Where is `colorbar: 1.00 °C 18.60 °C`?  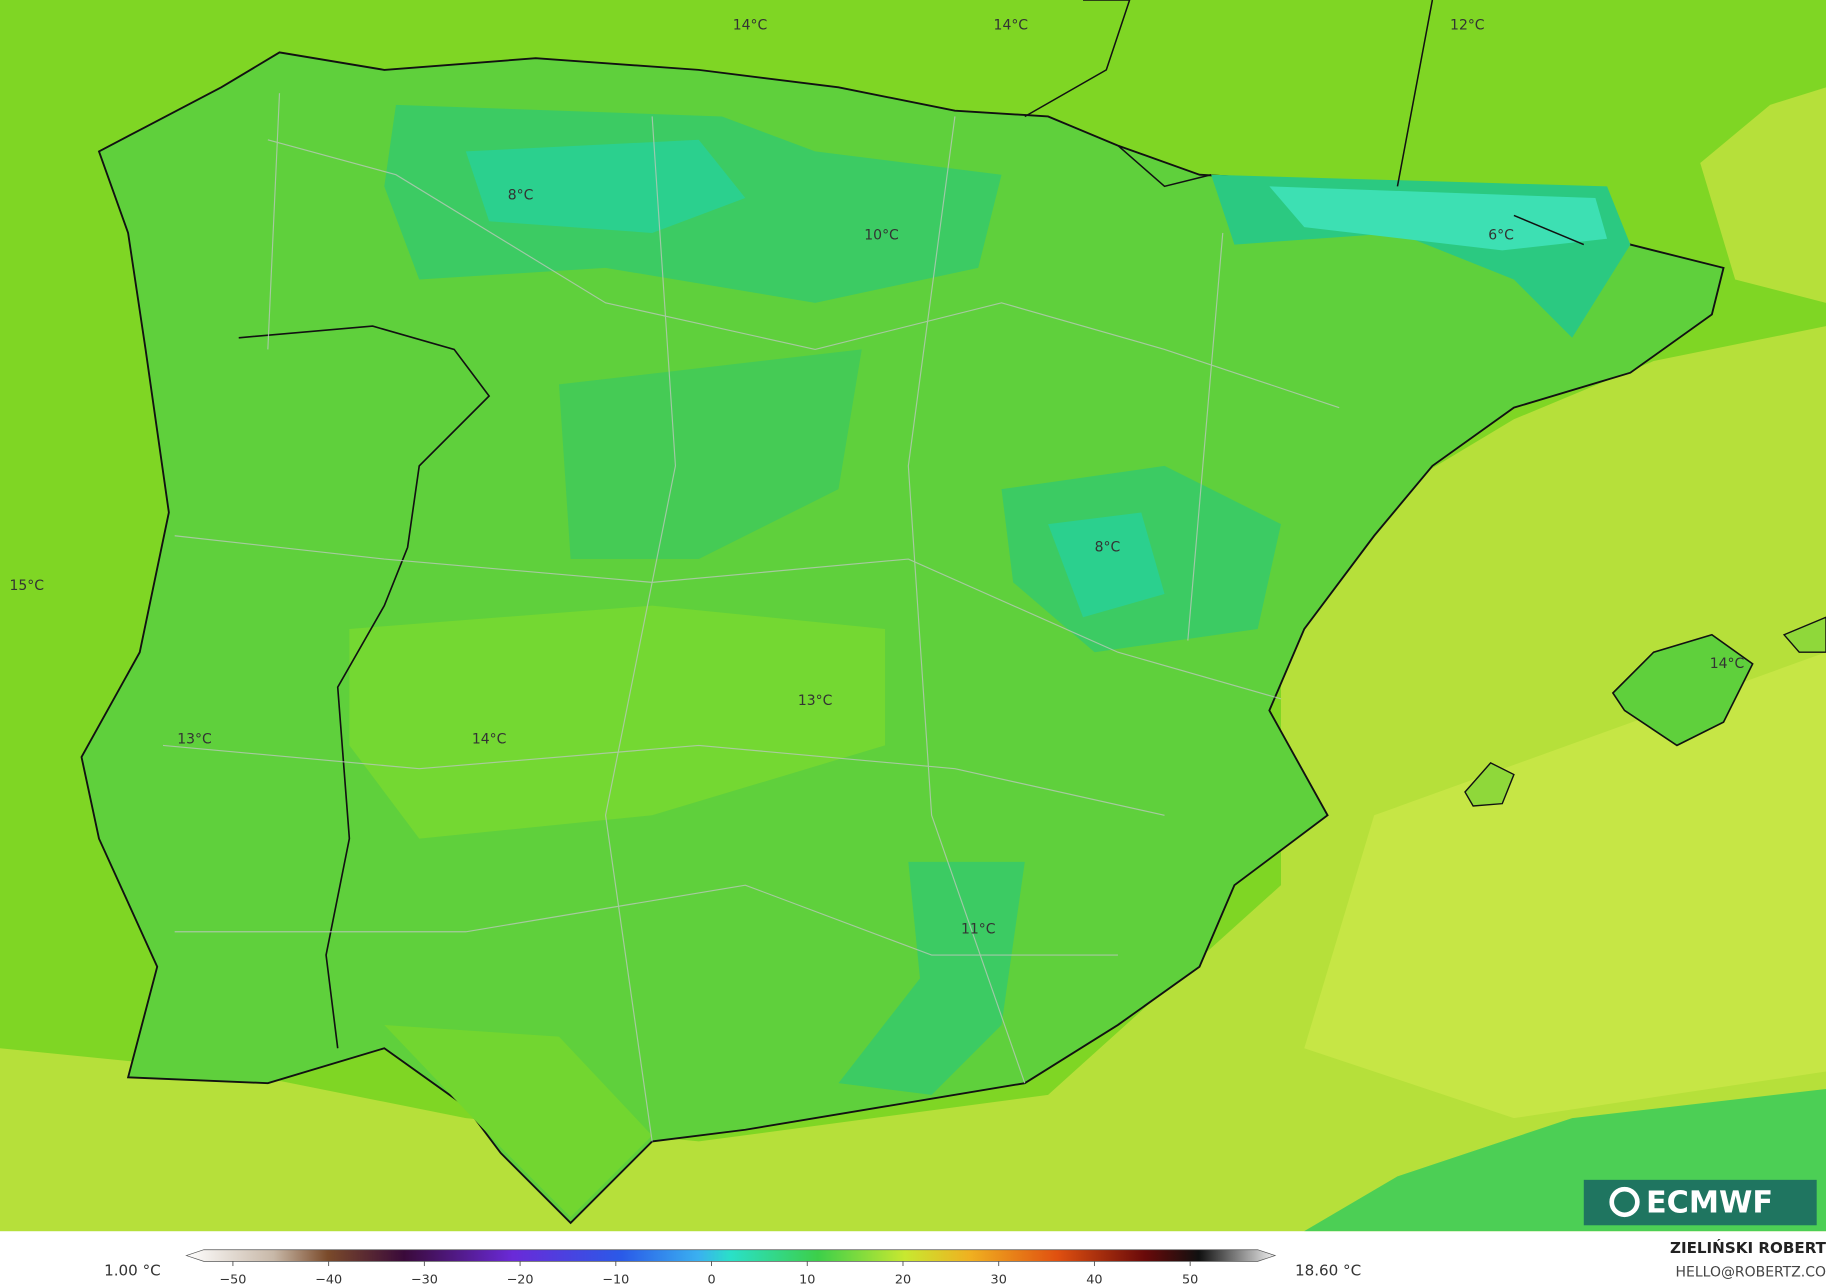
colorbar: 1.00 °C 18.60 °C is located at coordinates (732, 1264).